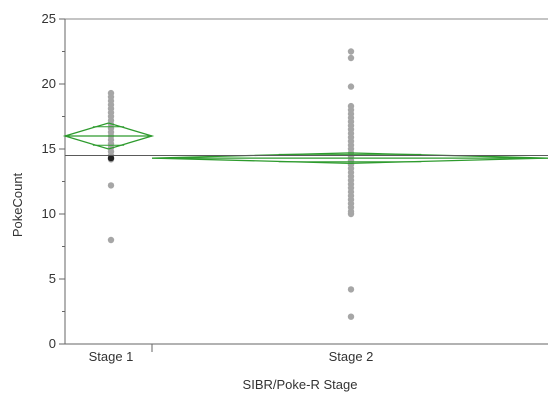  What do you see at coordinates (49, 83) in the screenshot?
I see `y-tick-label: 20` at bounding box center [49, 83].